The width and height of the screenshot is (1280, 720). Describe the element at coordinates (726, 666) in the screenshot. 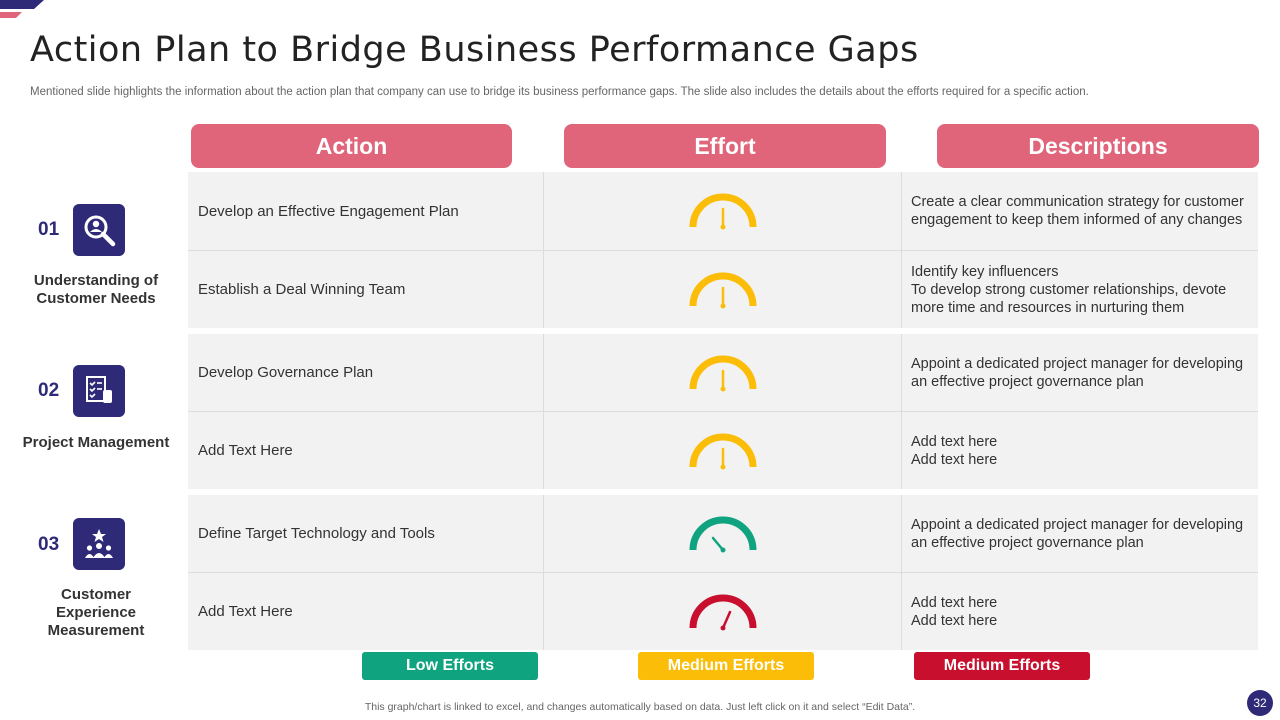

I see `legend-medium-efforts: Medium Efforts` at that location.